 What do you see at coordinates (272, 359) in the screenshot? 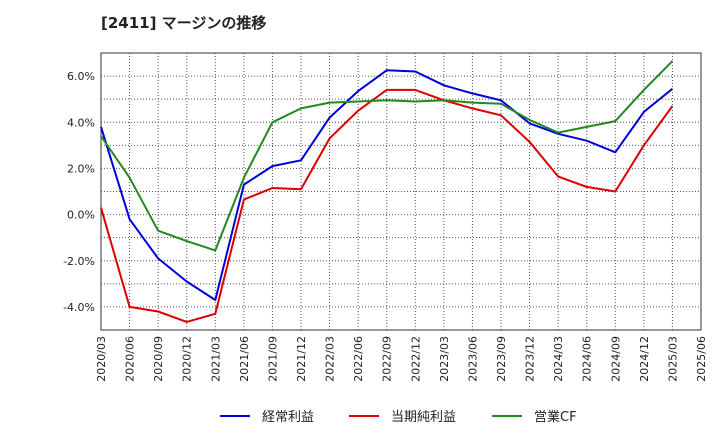
I see `x-tick-label: 2021/09` at bounding box center [272, 359].